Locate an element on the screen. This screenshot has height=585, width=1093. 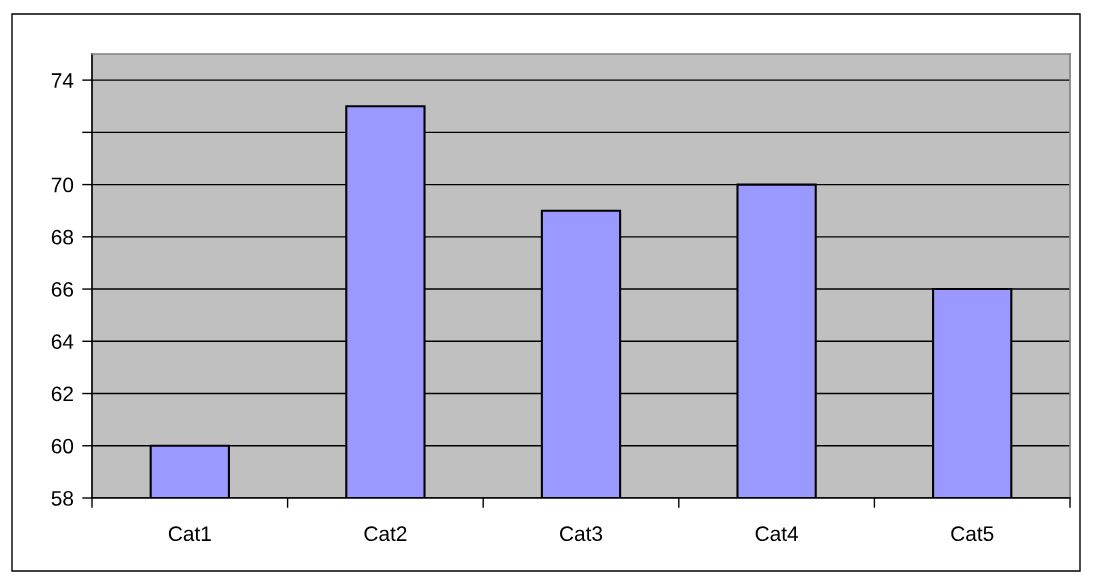
x-tick-label: Cat1 is located at coordinates (189, 534).